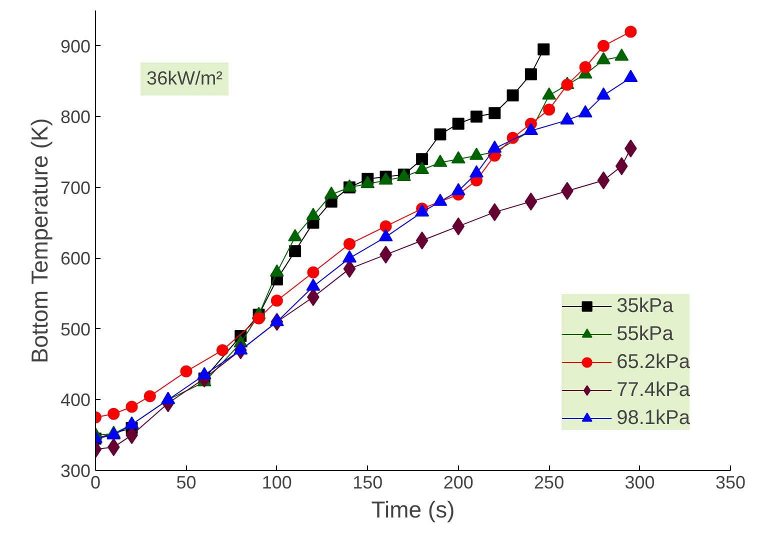  Describe the element at coordinates (653, 390) in the screenshot. I see `legend-label: 77.4kPa` at that location.